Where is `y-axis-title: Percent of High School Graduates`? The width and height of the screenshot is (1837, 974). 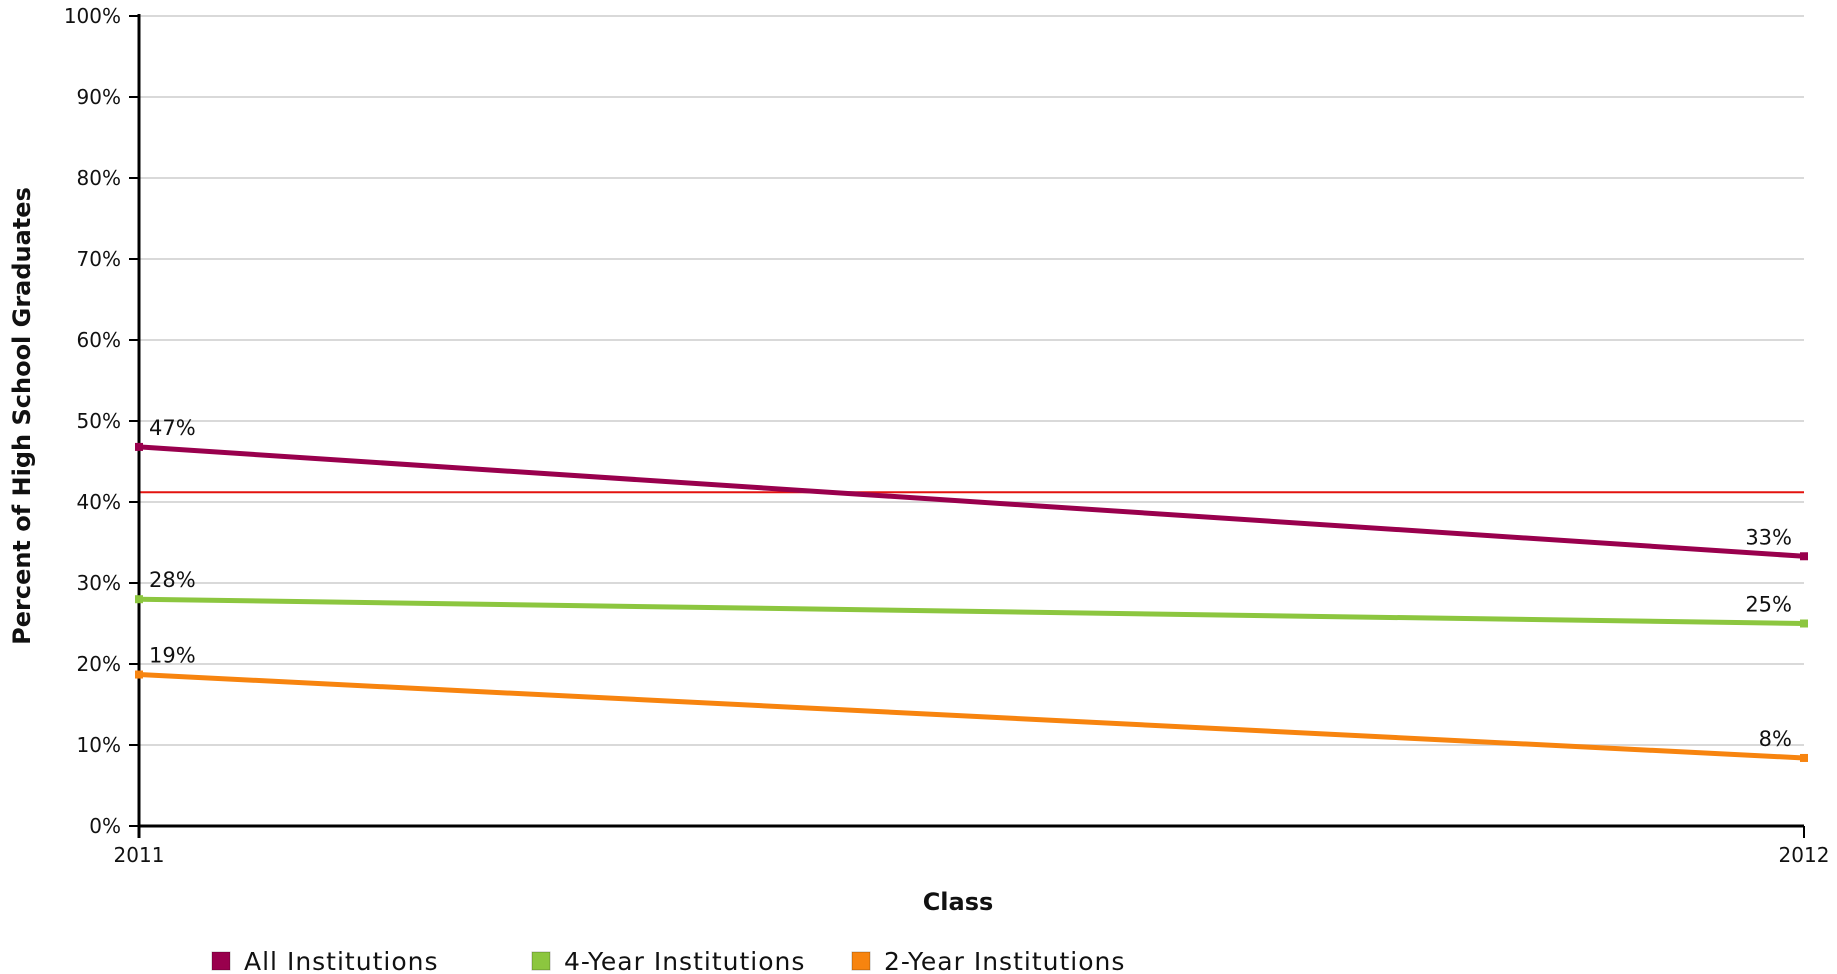 y-axis-title: Percent of High School Graduates is located at coordinates (22, 416).